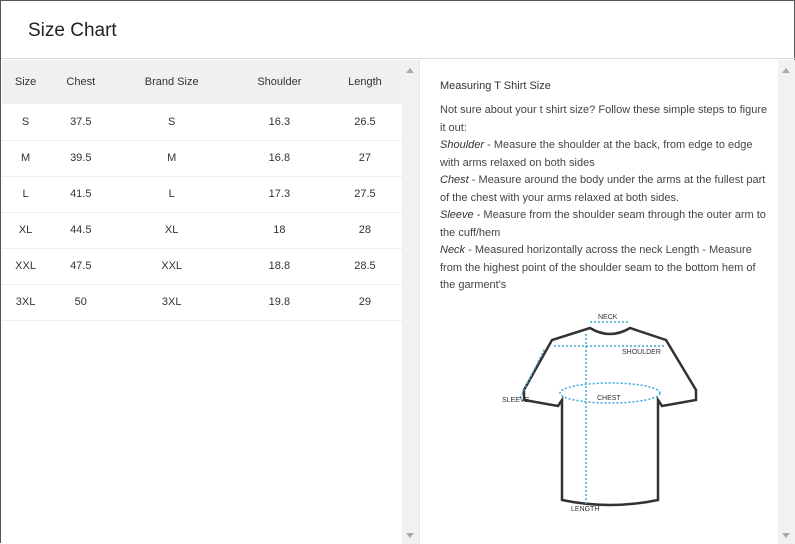 This screenshot has width=795, height=544. Describe the element at coordinates (364, 302) in the screenshot. I see `table-cell: 29` at that location.